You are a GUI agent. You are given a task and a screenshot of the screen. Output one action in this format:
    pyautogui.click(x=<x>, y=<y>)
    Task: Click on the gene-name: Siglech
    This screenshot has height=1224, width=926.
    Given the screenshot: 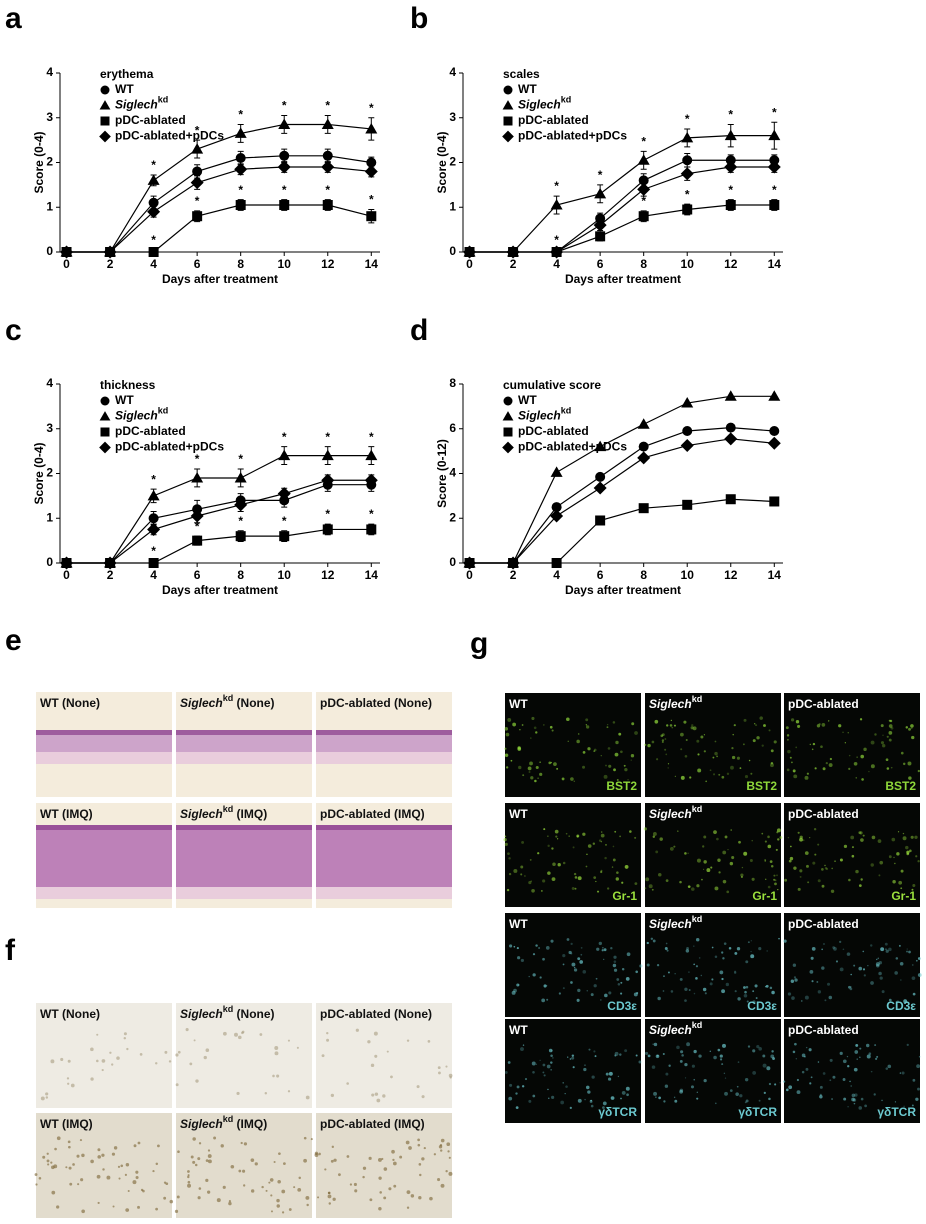 What is the action you would take?
    pyautogui.click(x=201, y=1014)
    